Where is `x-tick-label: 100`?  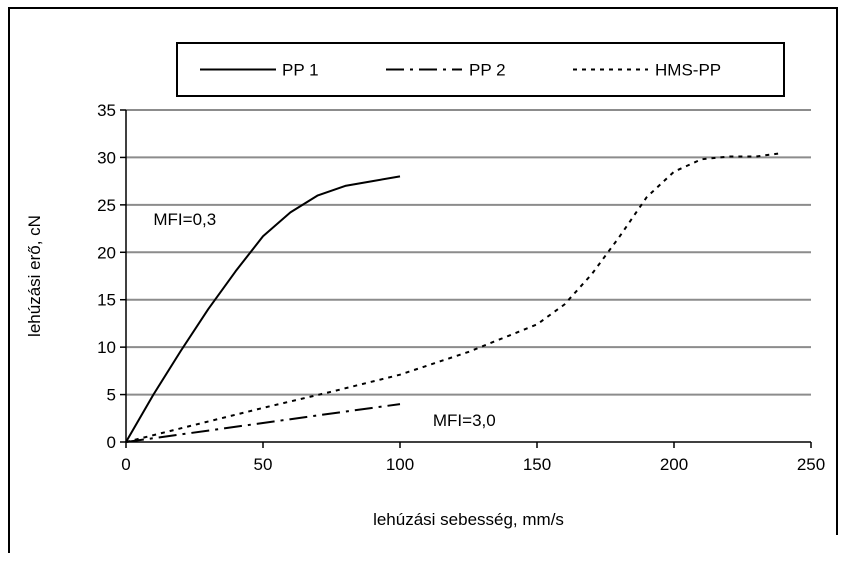 x-tick-label: 100 is located at coordinates (400, 464).